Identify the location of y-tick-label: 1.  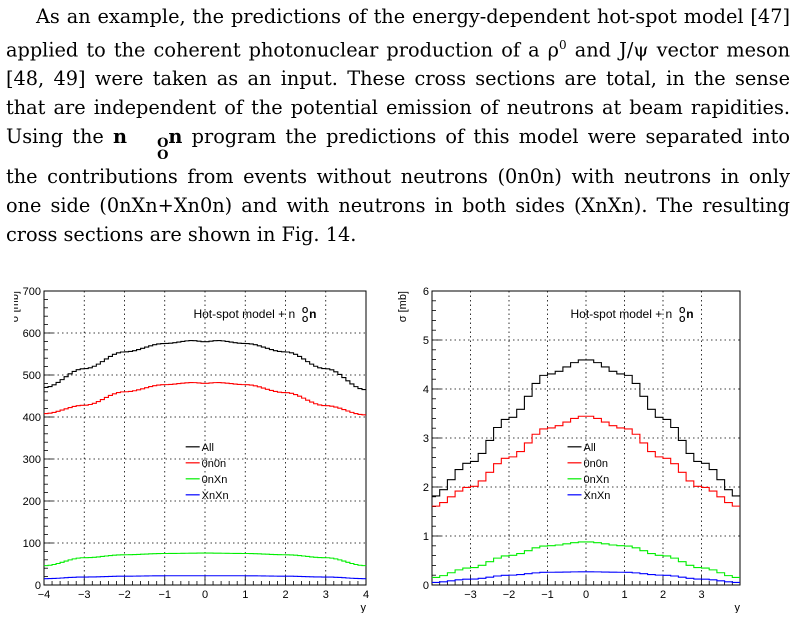
(426, 537).